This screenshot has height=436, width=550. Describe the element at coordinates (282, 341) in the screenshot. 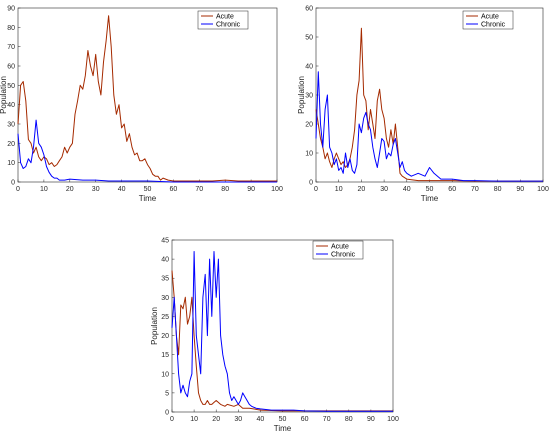

I see `series-line-acute` at that location.